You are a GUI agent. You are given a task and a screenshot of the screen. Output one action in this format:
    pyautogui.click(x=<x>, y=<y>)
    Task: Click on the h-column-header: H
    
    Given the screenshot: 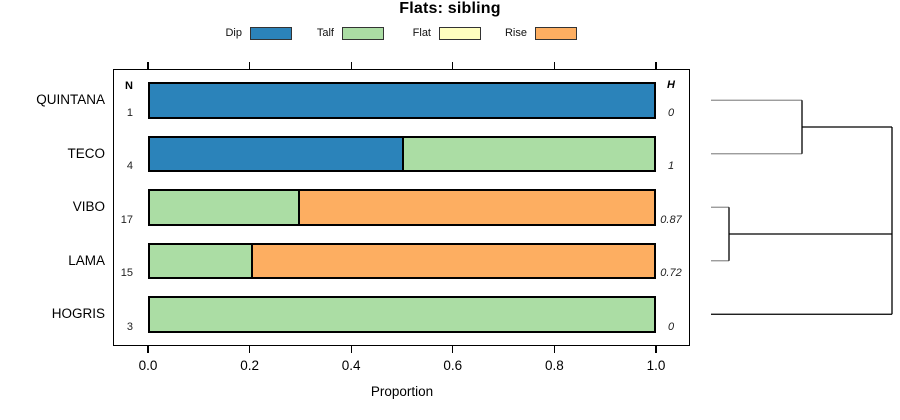 What is the action you would take?
    pyautogui.click(x=671, y=85)
    